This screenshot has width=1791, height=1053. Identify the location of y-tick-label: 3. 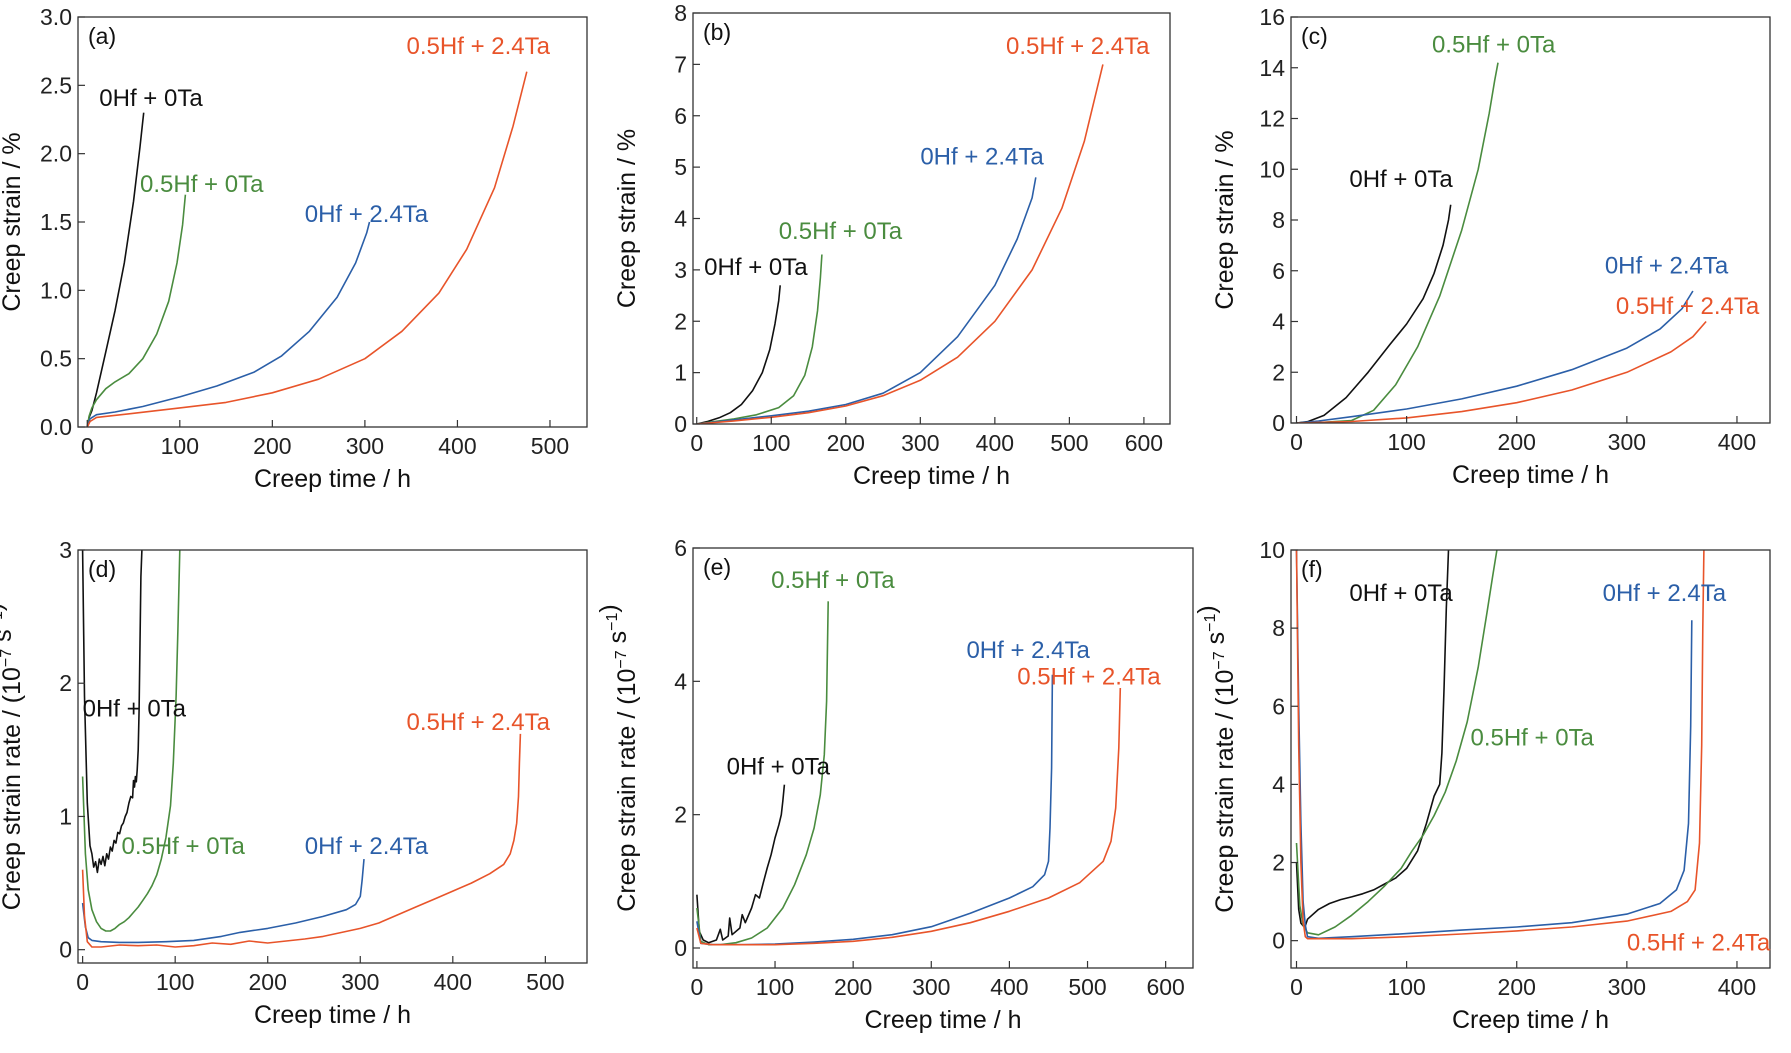
(680, 270).